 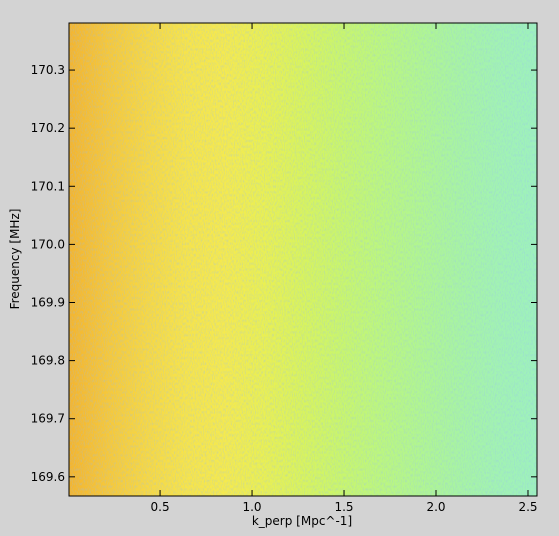 I want to click on y-axis-label: Frequency [MHz], so click(x=15, y=259).